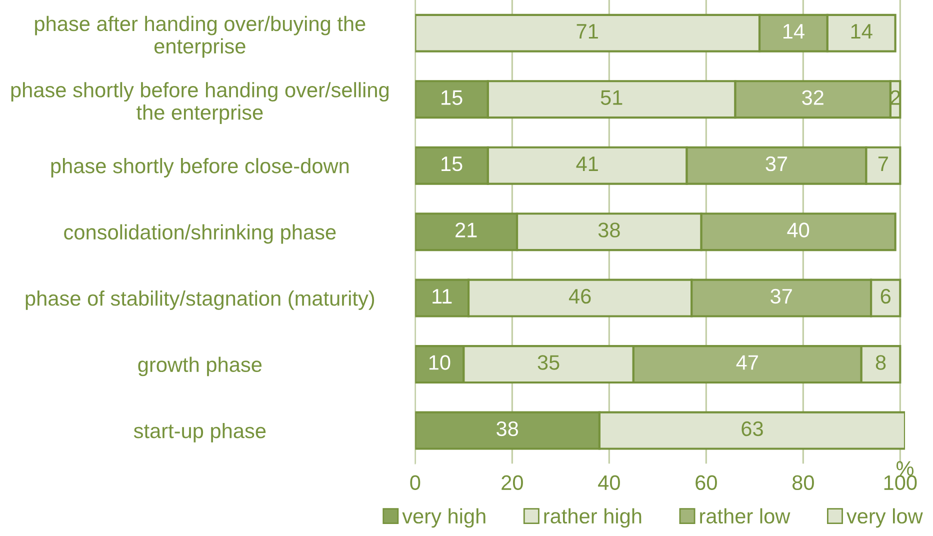  I want to click on x-tick-label: 100, so click(900, 482).